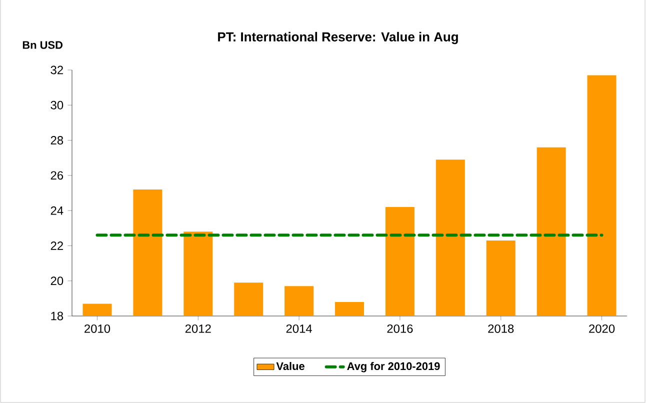 This screenshot has height=403, width=646. I want to click on y-tick-label: 26, so click(57, 175).